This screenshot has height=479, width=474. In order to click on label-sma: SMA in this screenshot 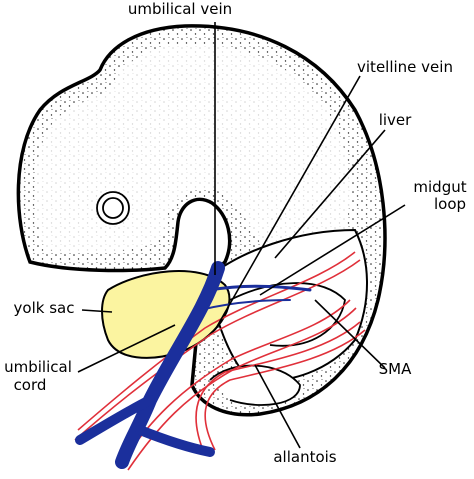, I will do `click(395, 369)`.